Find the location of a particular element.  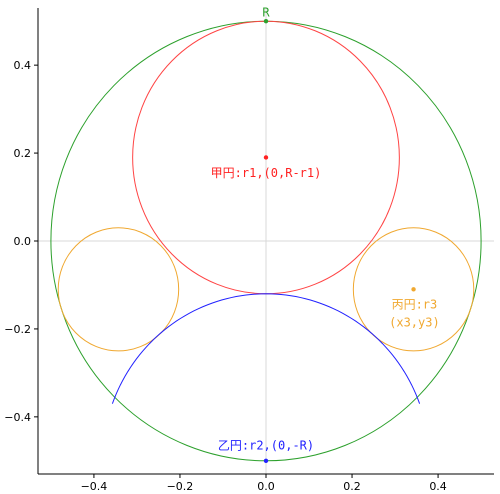

x-tick-label: −0.2 is located at coordinates (180, 486).